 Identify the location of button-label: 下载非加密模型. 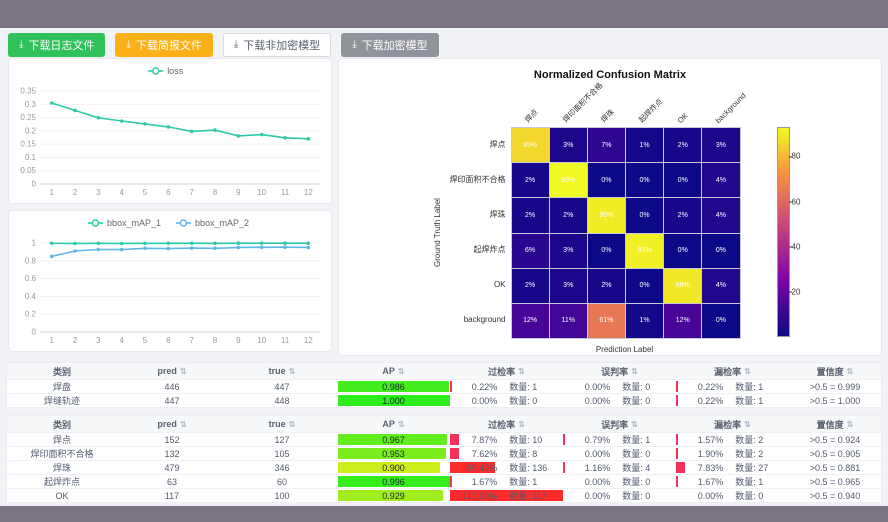
(282, 46).